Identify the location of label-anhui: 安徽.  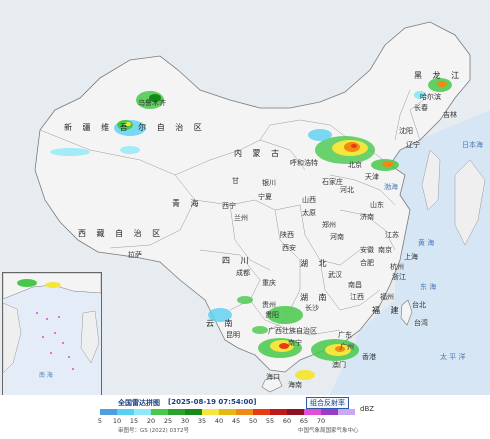
(367, 250).